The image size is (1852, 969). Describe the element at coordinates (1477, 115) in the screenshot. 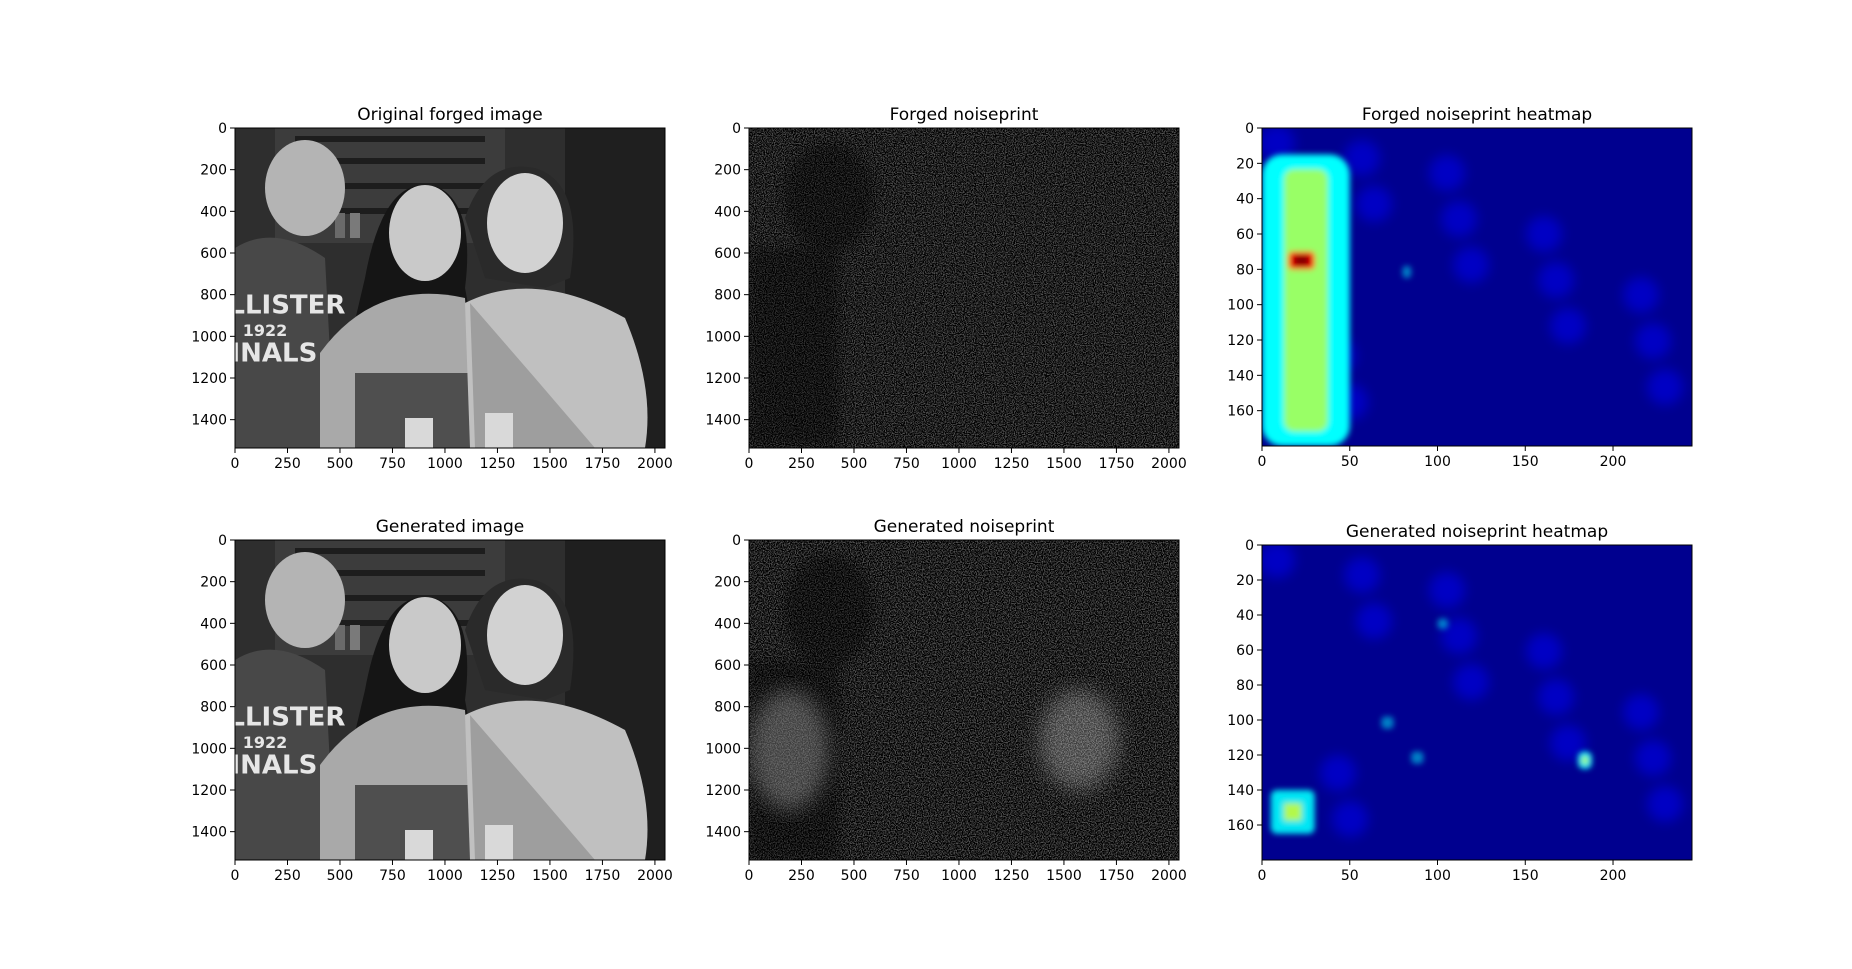

I see `panel-title: Forged noiseprint heatmap` at that location.